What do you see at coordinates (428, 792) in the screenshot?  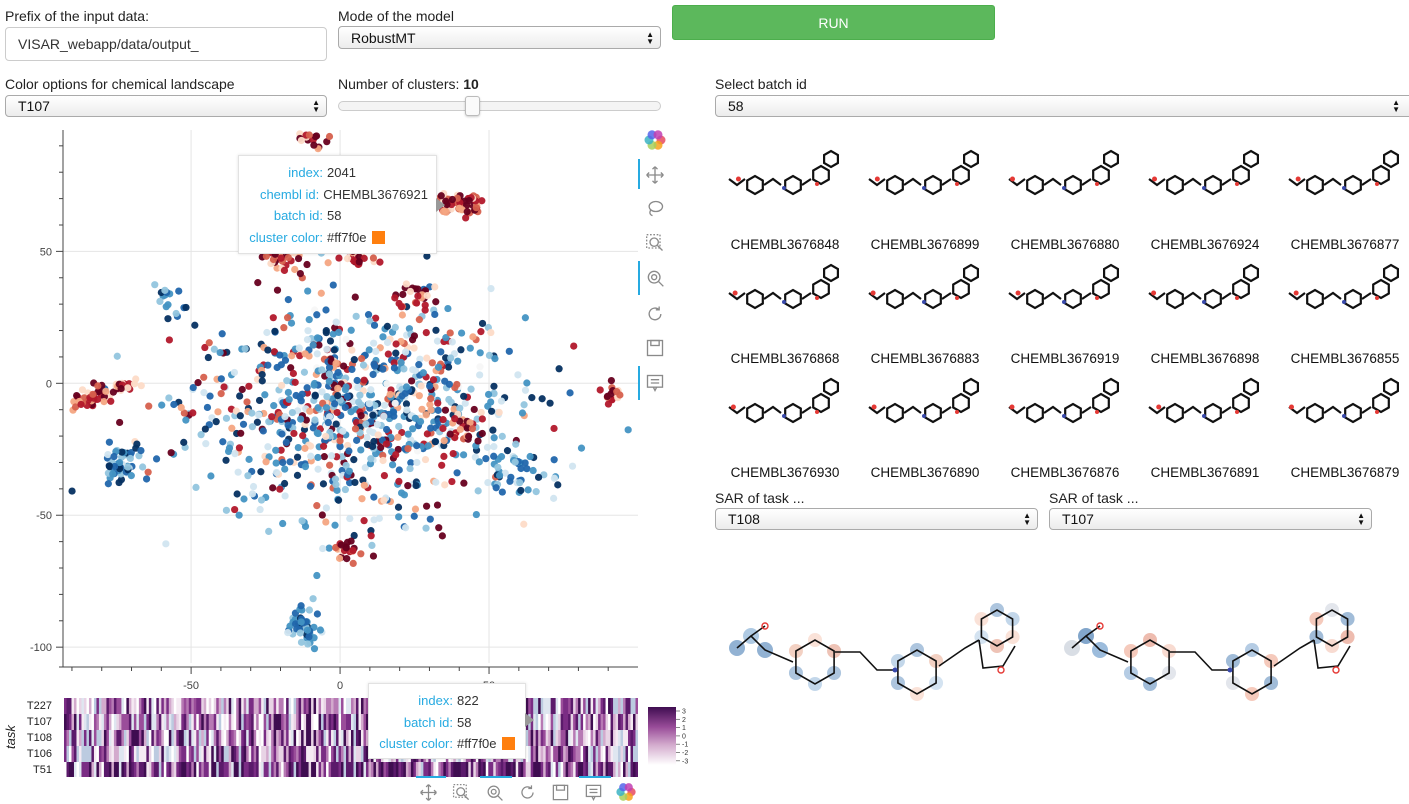 I see `pan-icon` at bounding box center [428, 792].